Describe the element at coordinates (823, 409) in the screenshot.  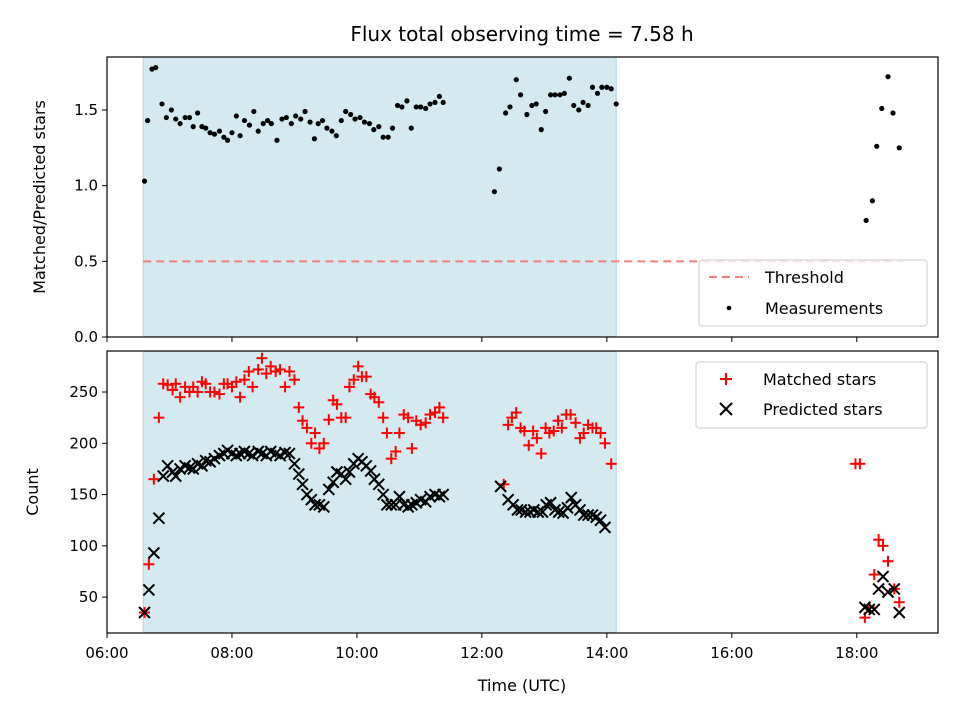
I see `predicted-legend-label: Predicted stars` at that location.